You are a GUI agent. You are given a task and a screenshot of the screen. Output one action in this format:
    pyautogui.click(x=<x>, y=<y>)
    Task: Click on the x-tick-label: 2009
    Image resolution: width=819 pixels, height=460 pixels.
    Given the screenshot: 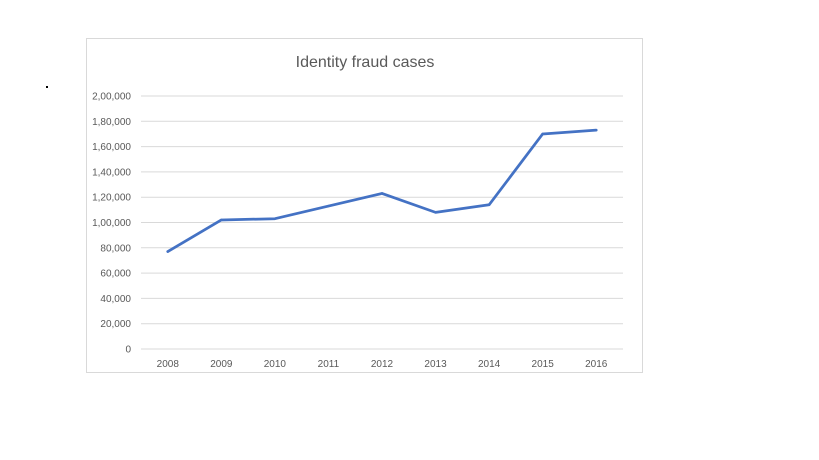 What is the action you would take?
    pyautogui.click(x=221, y=364)
    